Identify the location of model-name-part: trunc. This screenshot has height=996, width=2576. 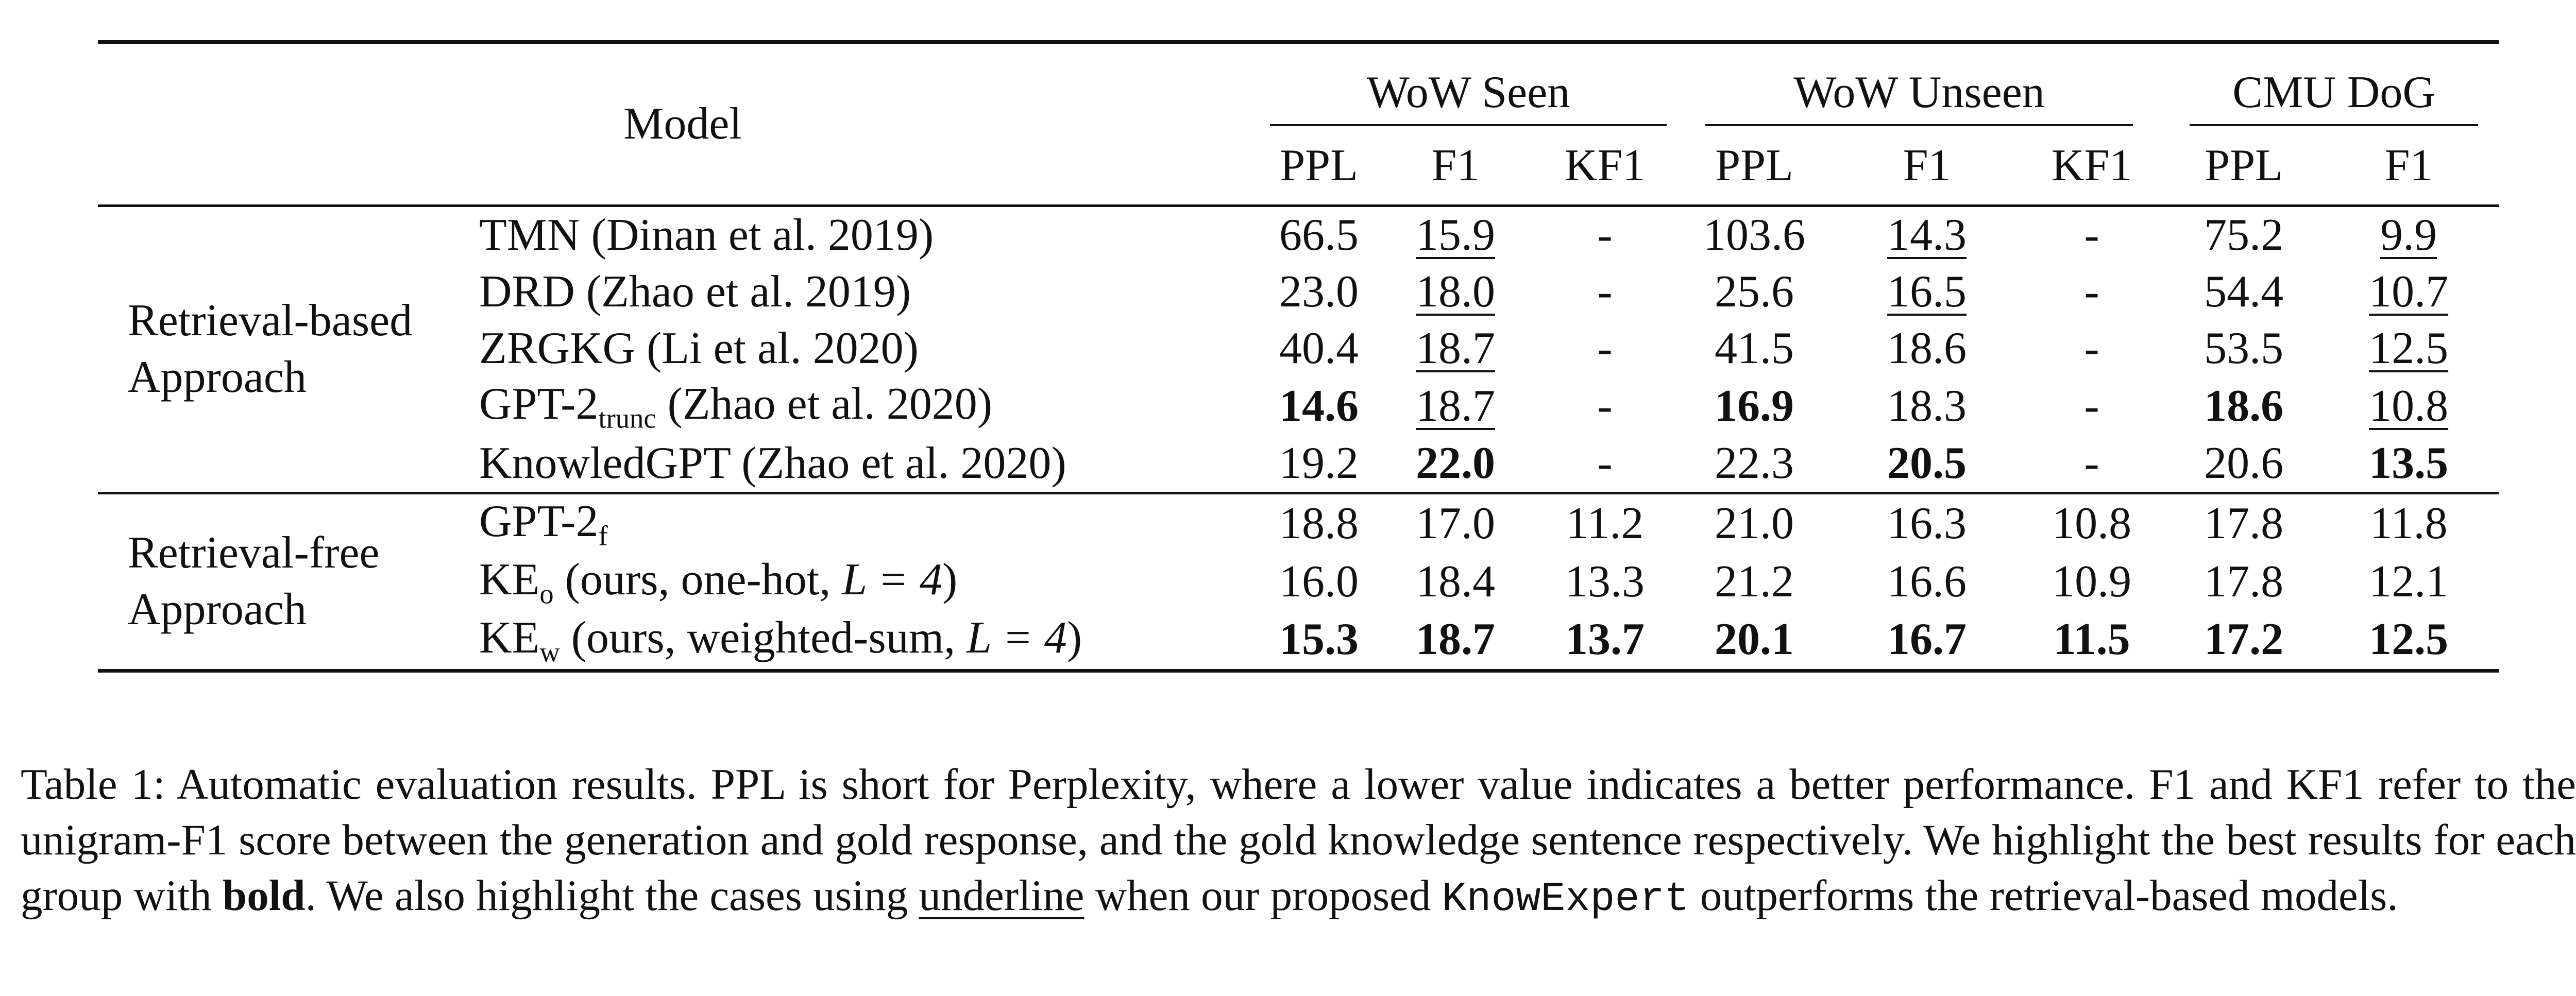
(627, 418).